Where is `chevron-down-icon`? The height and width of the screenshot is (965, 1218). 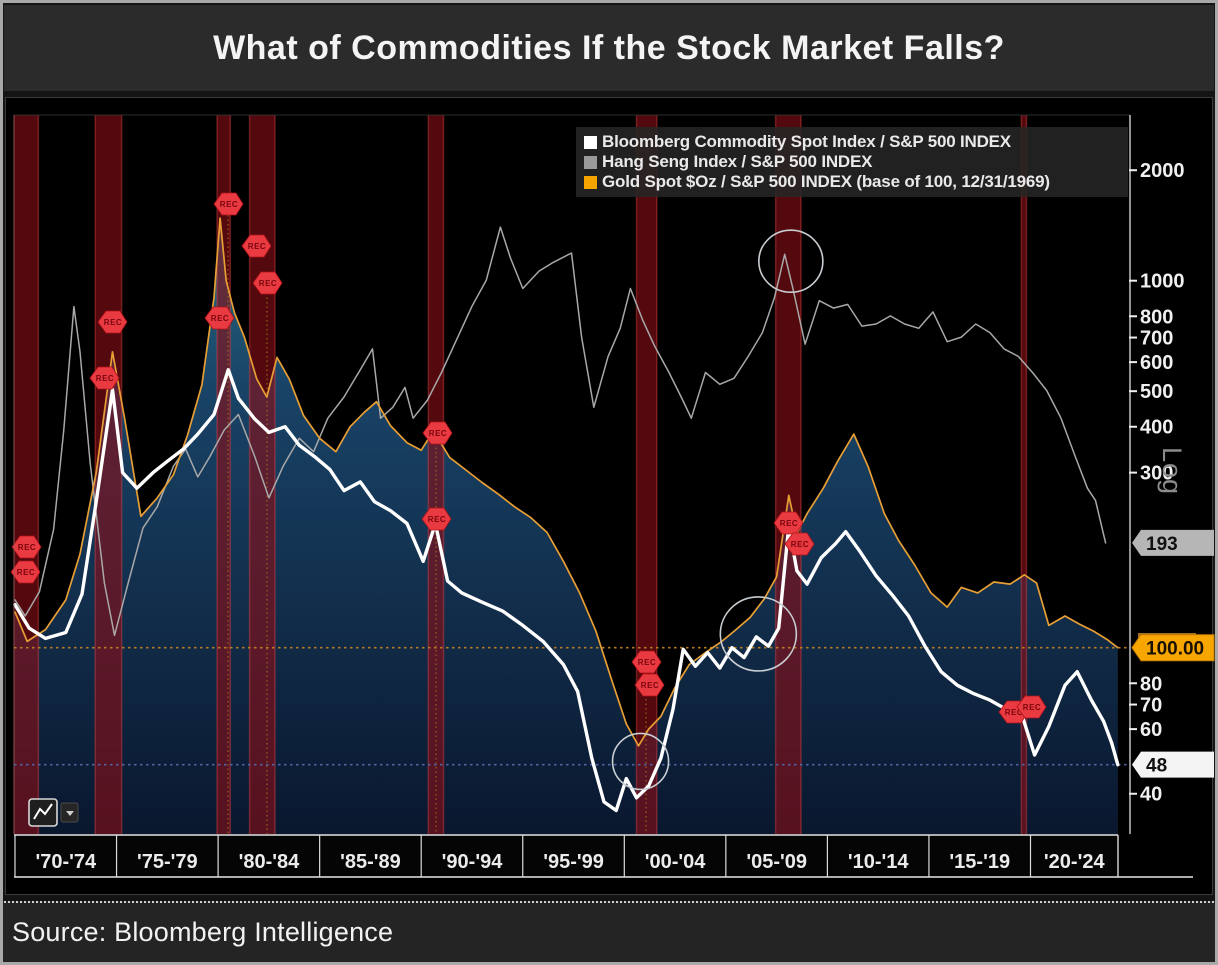
chevron-down-icon is located at coordinates (70, 813).